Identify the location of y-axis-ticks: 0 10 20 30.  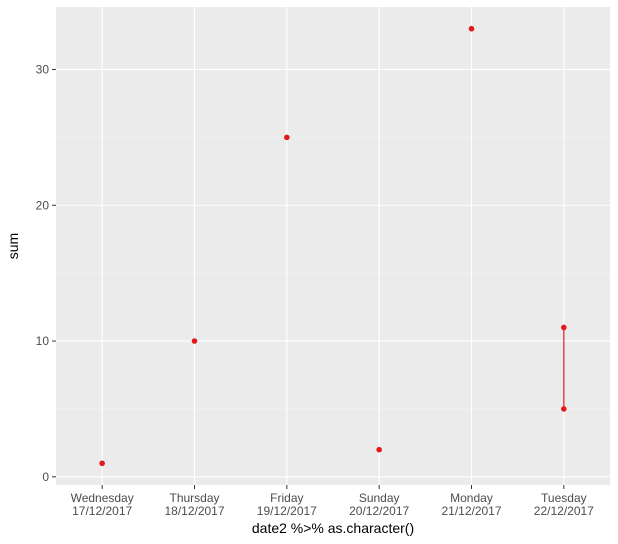
(46, 273).